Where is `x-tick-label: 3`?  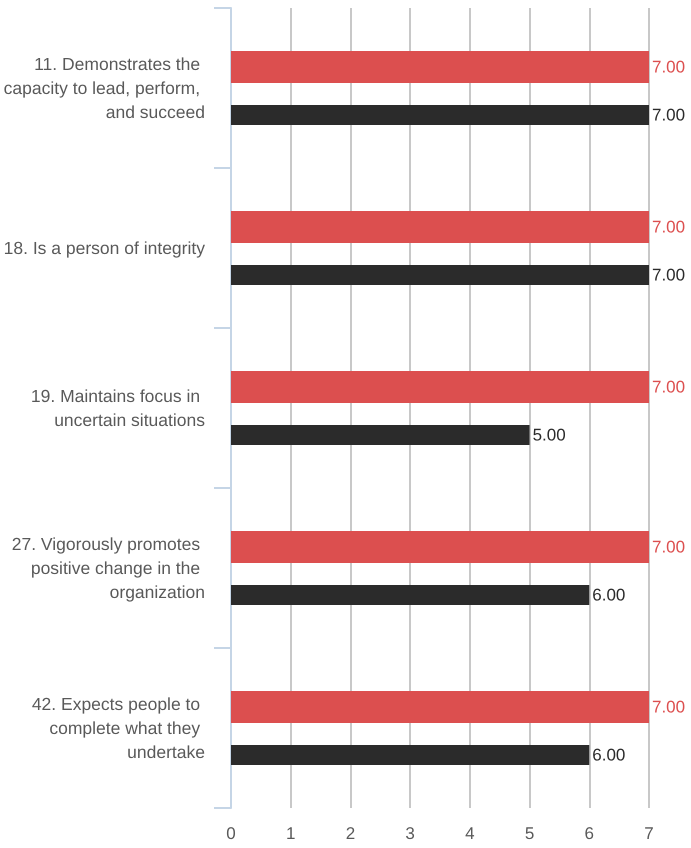 x-tick-label: 3 is located at coordinates (410, 833).